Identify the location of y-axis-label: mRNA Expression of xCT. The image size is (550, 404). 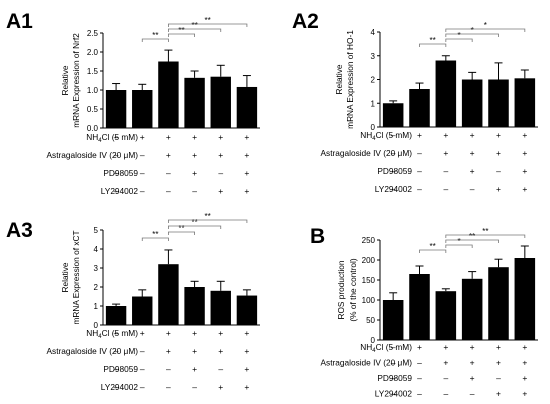
(76, 277).